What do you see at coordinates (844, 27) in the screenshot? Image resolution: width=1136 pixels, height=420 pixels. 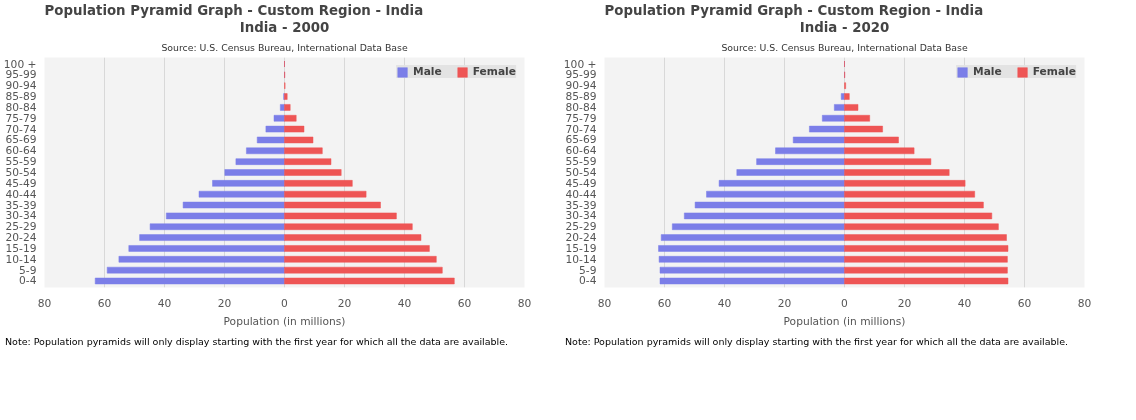 I see `chart-subtitle: India - 2020` at bounding box center [844, 27].